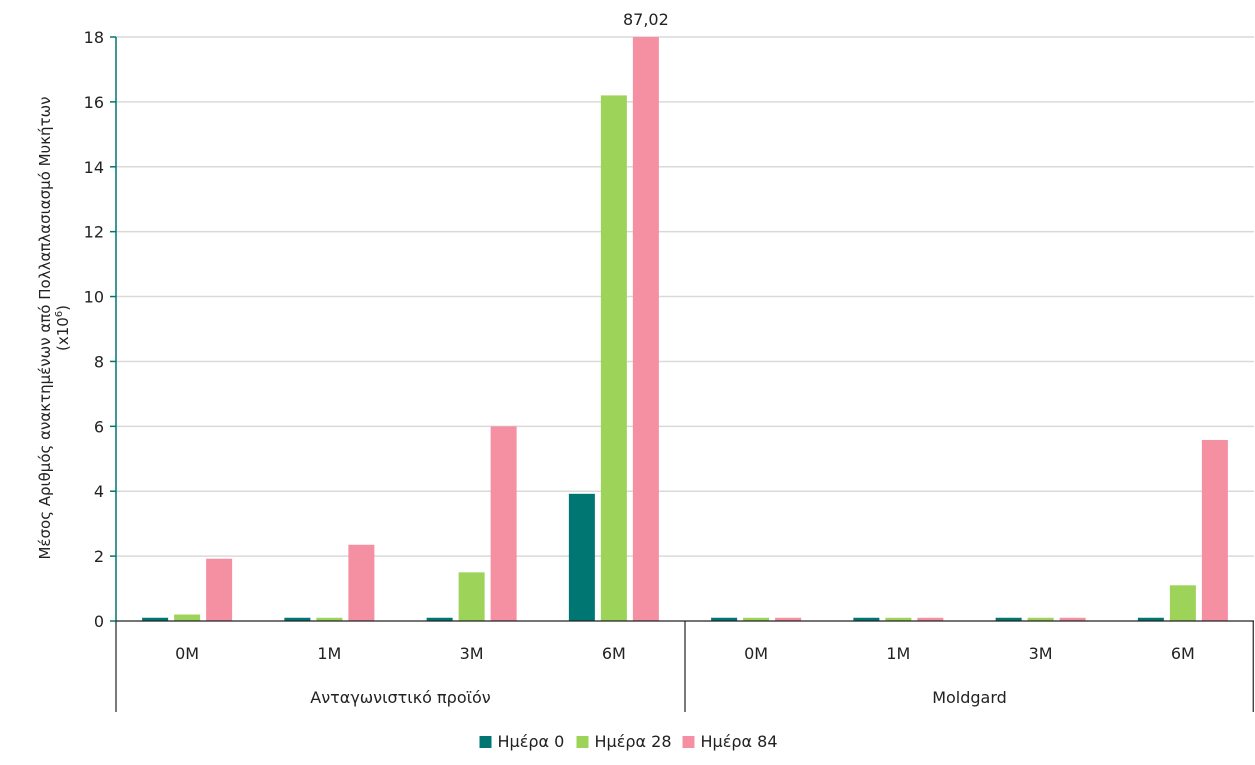 This screenshot has height=765, width=1255. What do you see at coordinates (969, 697) in the screenshot?
I see `group-label: Moldgard` at bounding box center [969, 697].